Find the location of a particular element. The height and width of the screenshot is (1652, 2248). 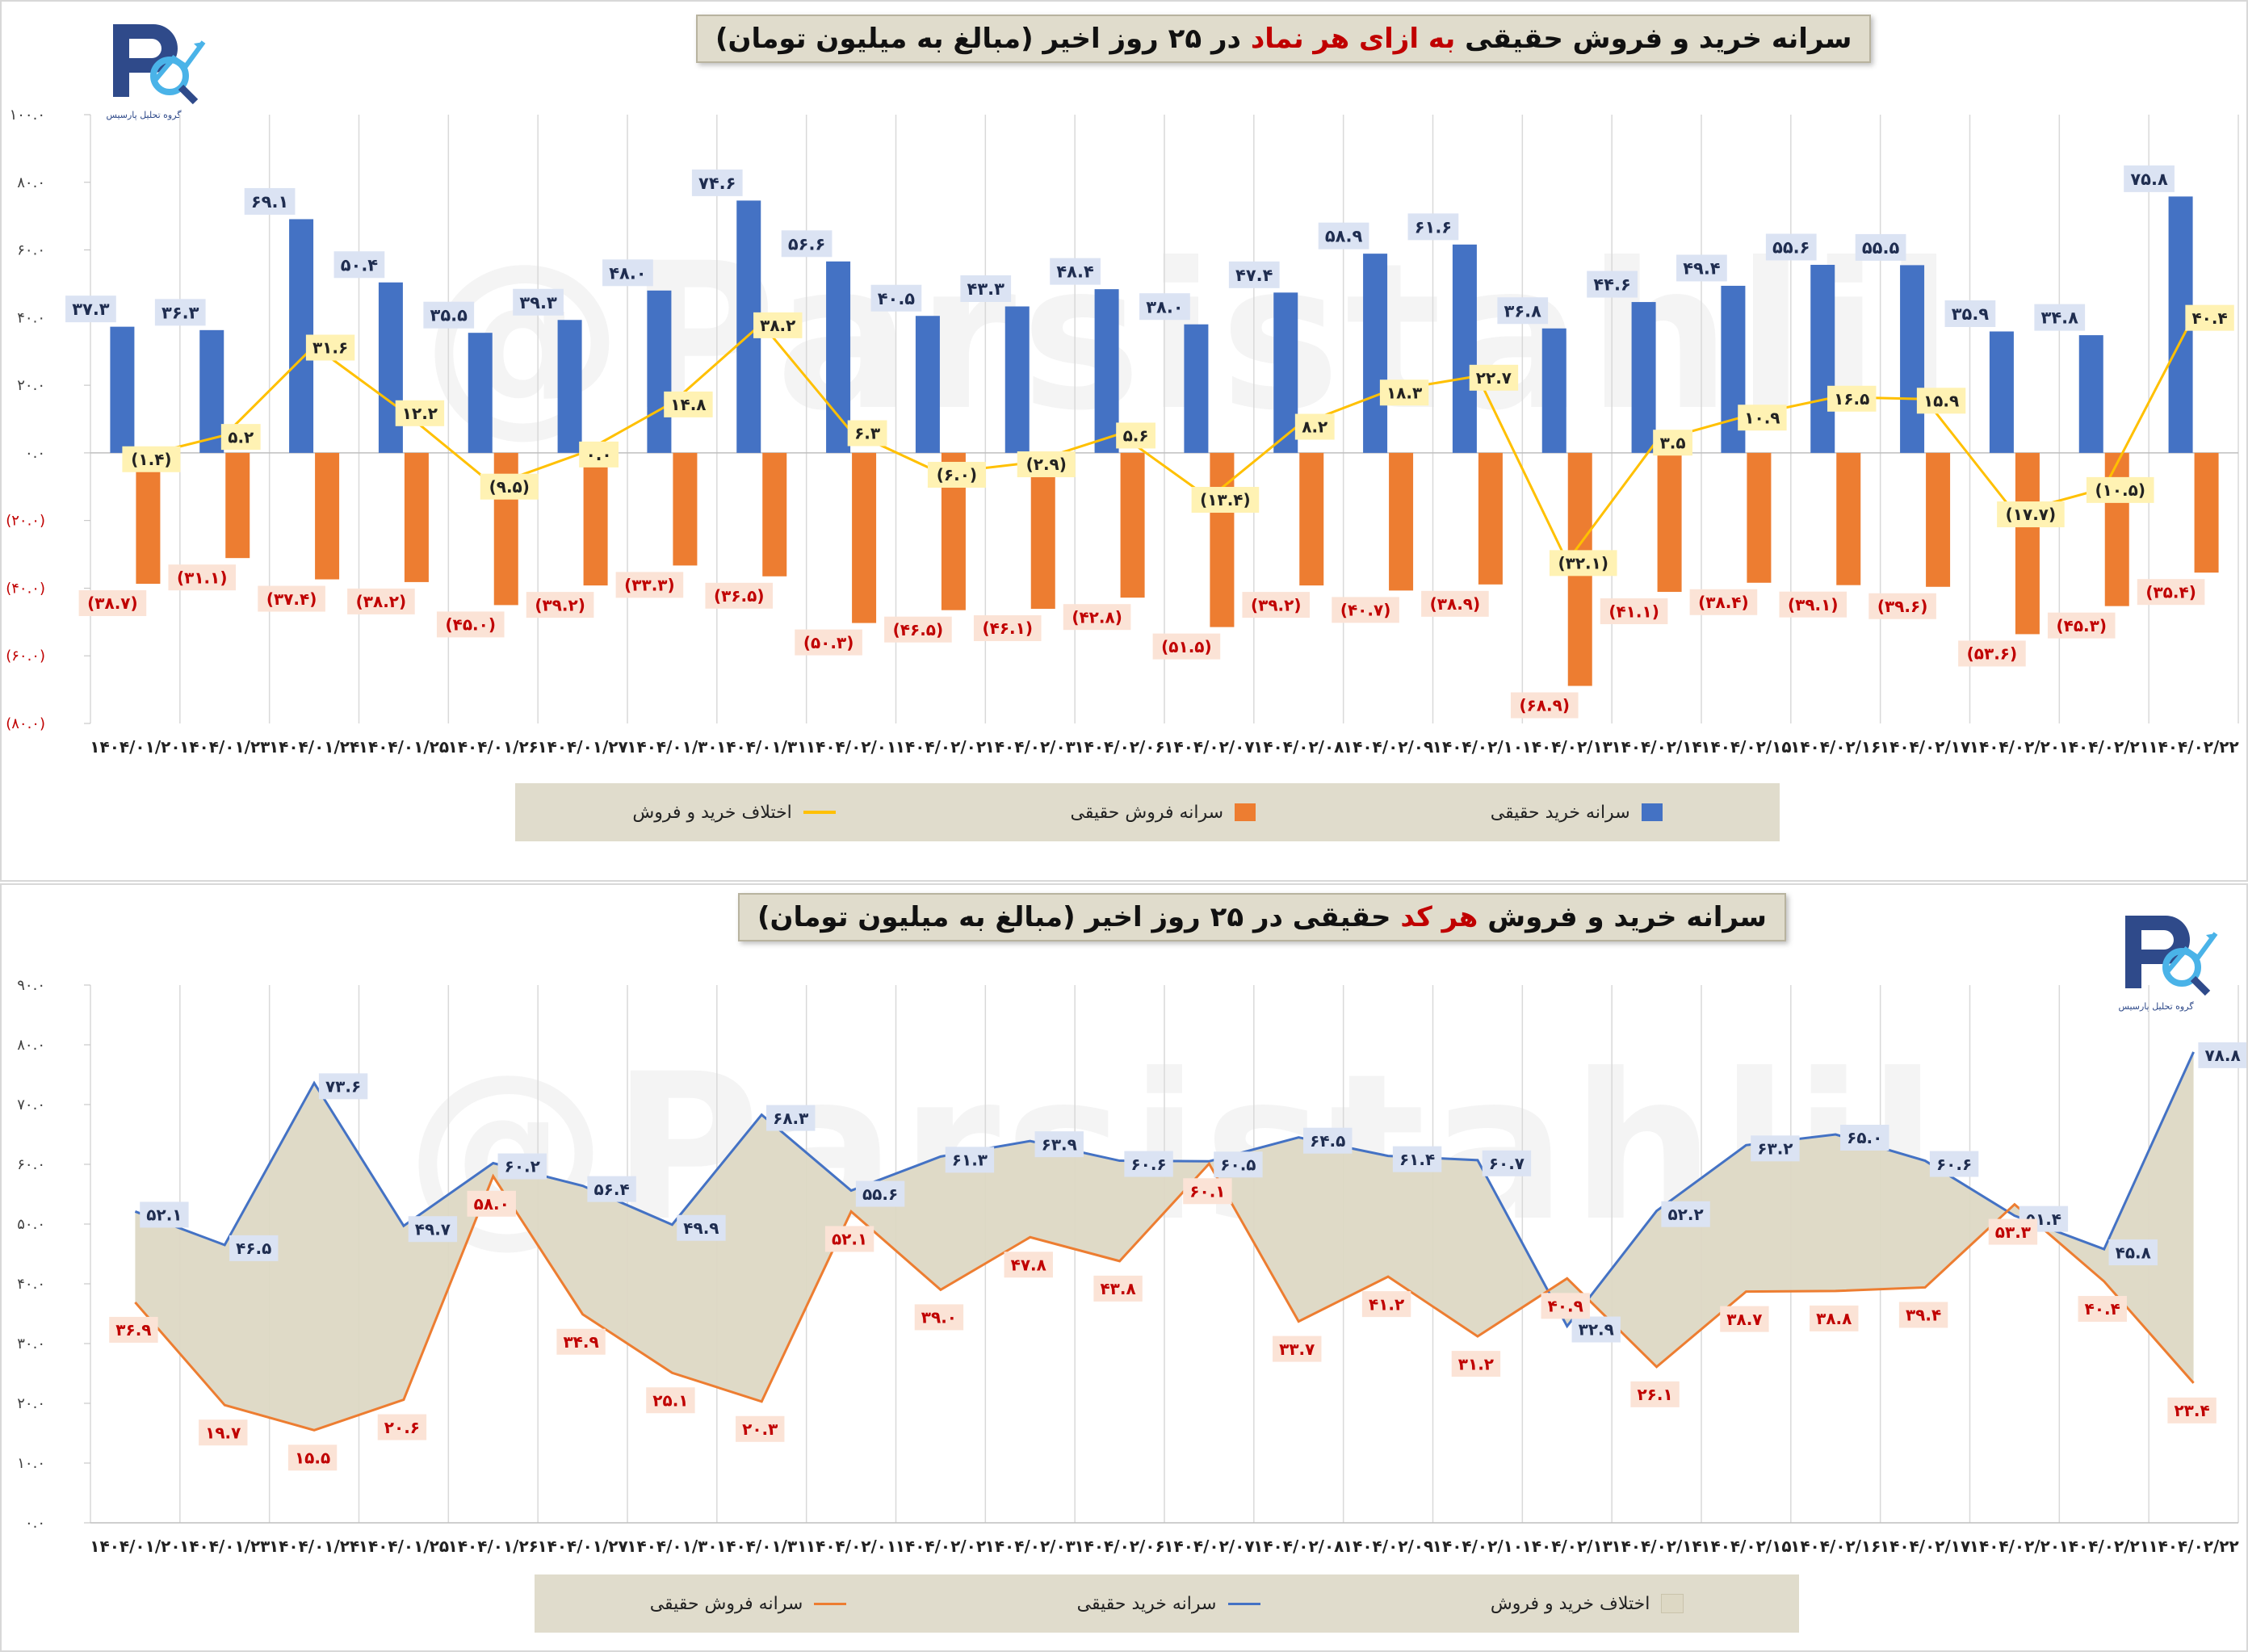

label-buy: ۷۸.۸ is located at coordinates (2222, 1055).